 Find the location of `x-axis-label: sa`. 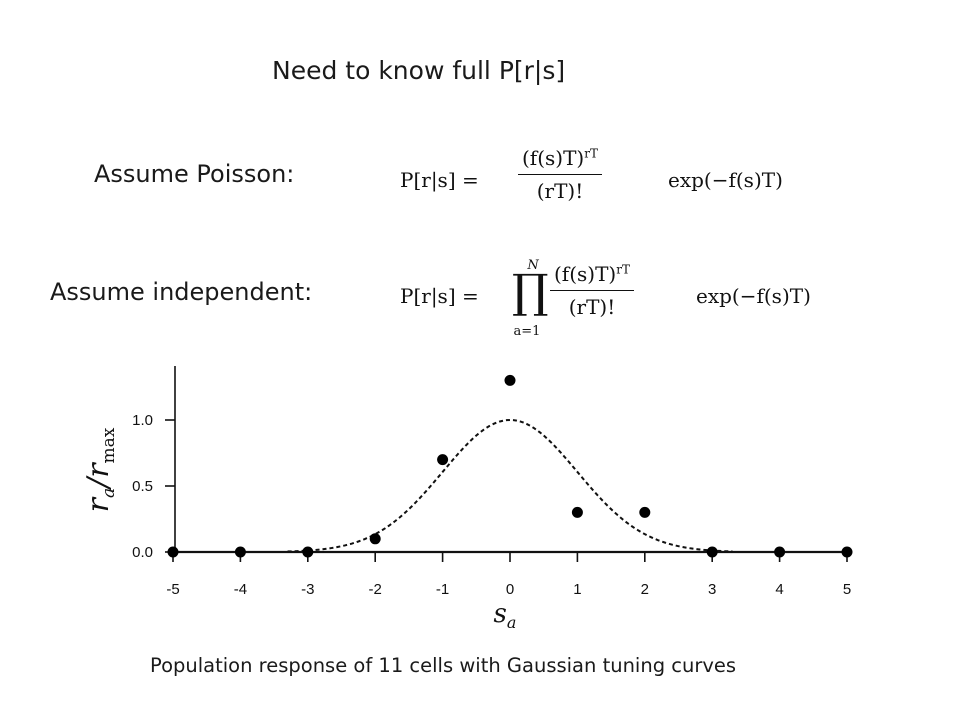

x-axis-label: sa is located at coordinates (505, 615).